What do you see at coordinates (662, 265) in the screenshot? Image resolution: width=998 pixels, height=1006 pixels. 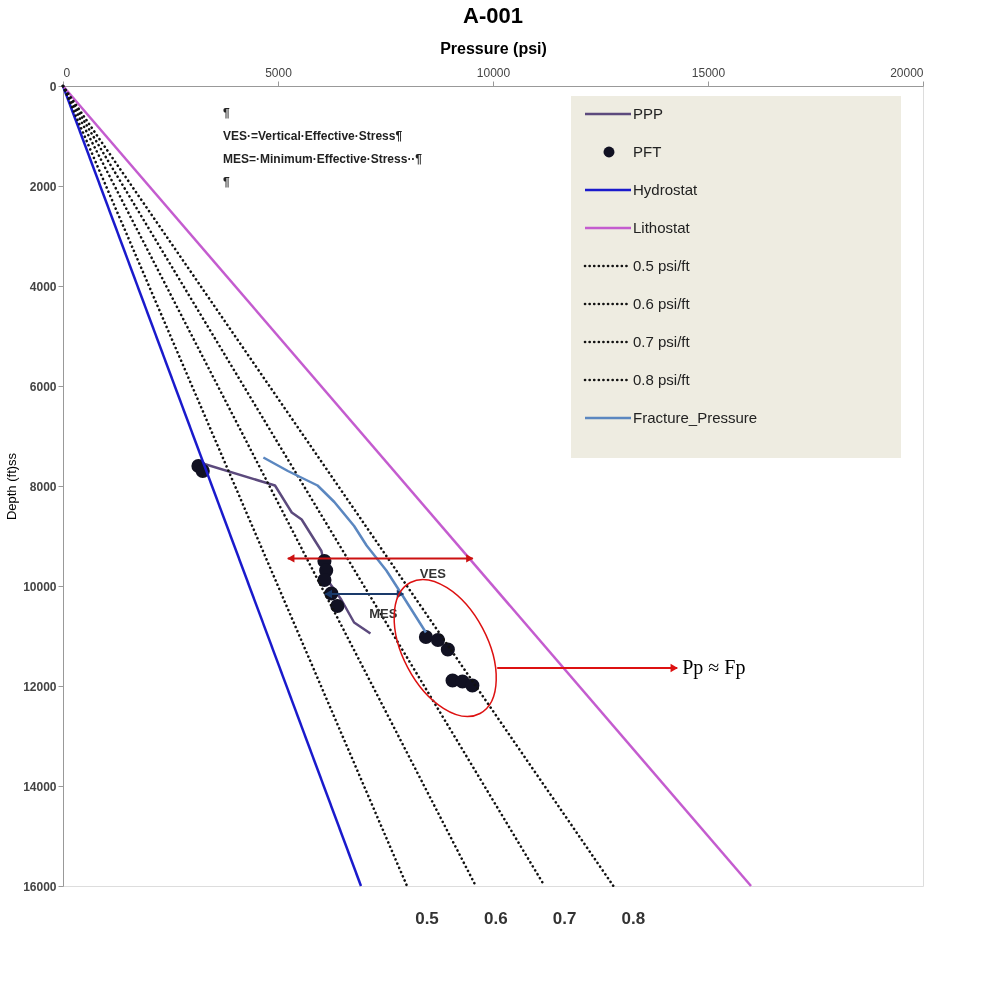 I see `legend-label: 0.5 psi/ft` at bounding box center [662, 265].